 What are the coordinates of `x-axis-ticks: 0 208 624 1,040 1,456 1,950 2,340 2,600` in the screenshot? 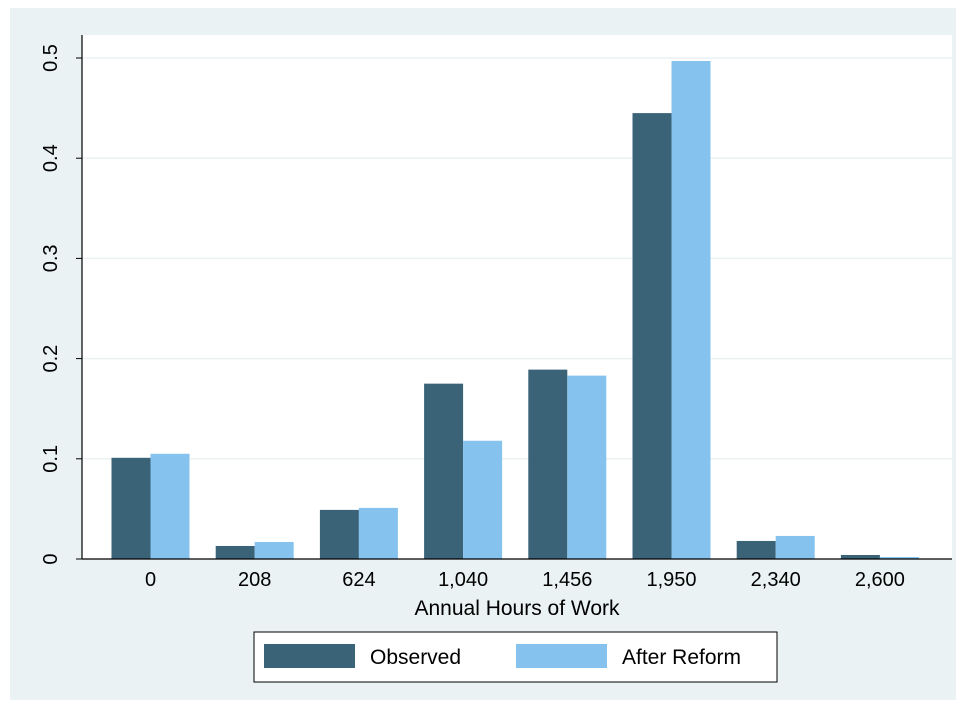 It's located at (525, 580).